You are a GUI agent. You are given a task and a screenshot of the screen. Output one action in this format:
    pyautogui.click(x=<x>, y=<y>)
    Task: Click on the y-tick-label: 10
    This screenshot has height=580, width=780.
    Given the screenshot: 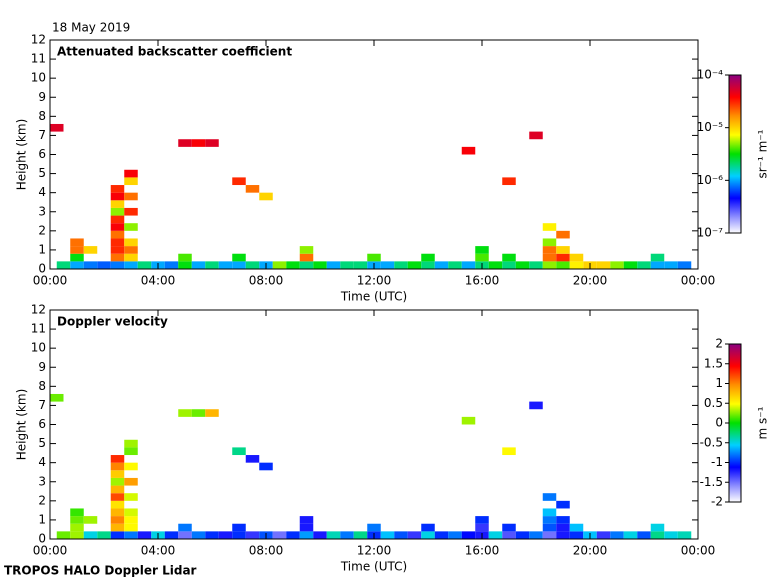 What is the action you would take?
    pyautogui.click(x=38, y=78)
    